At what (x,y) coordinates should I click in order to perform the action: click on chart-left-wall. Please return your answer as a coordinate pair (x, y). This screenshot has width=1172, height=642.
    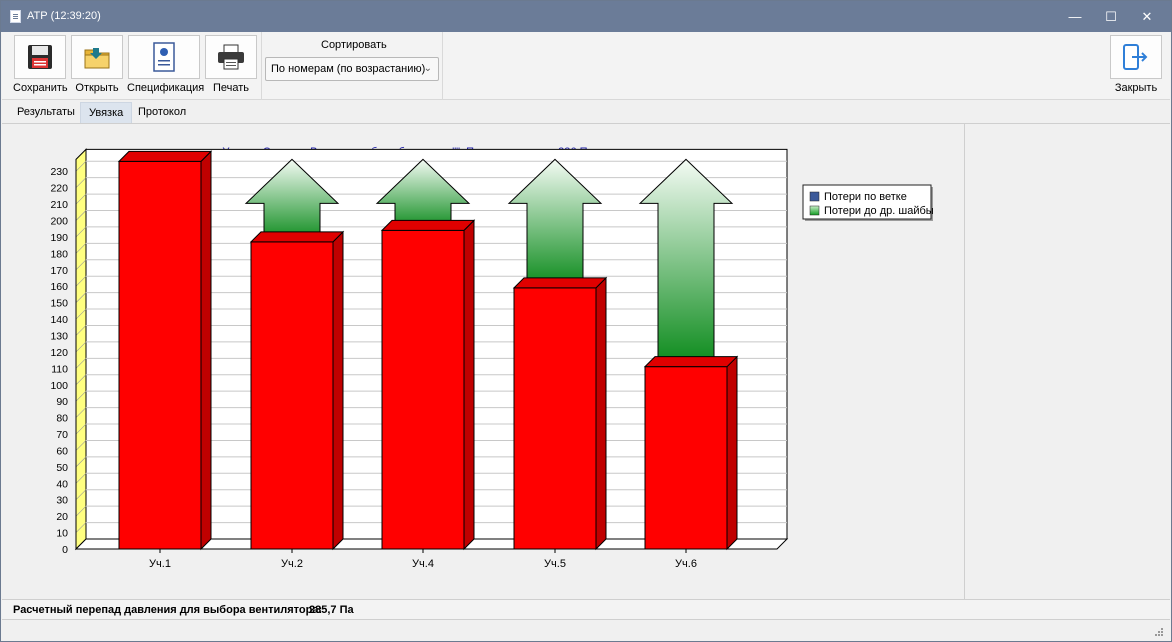
    Looking at the image, I should click on (81, 349).